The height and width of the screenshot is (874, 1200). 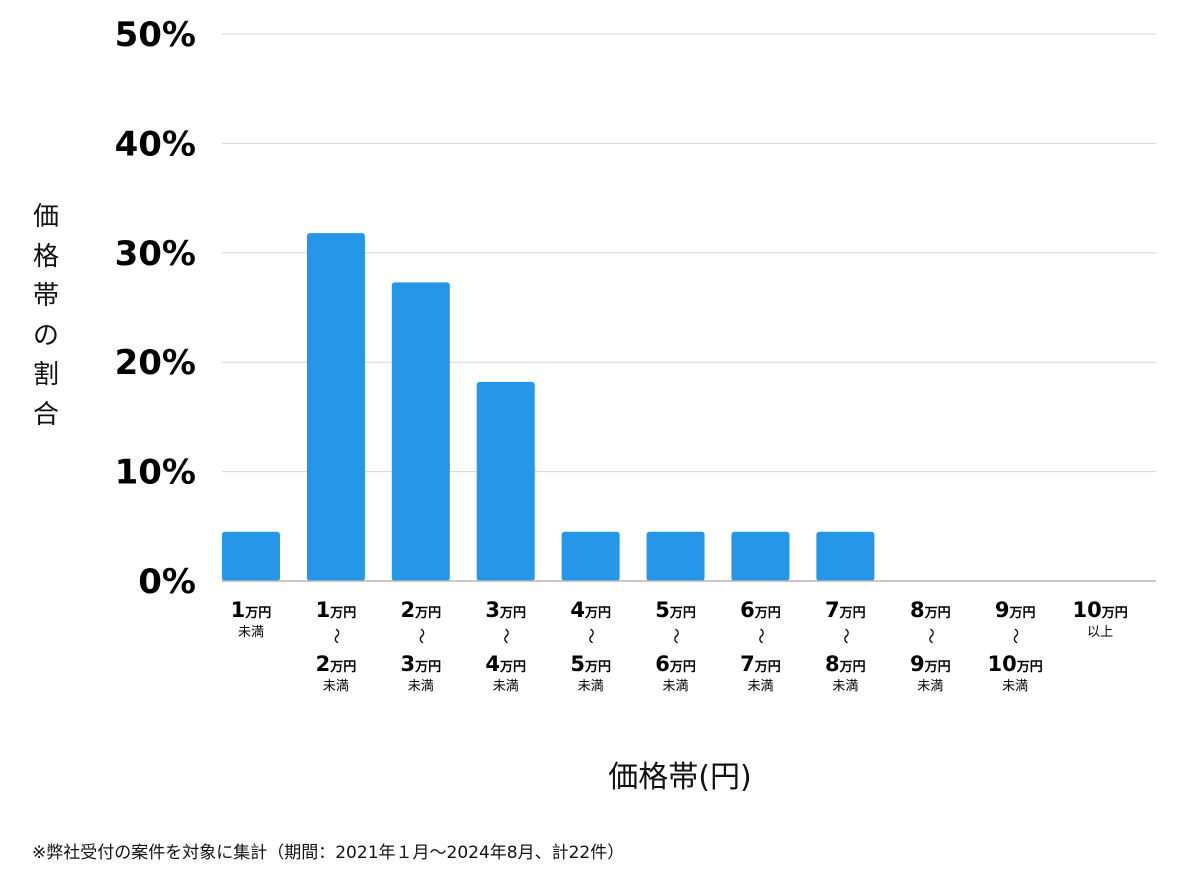 I want to click on y-axis-title-char: 帯, so click(x=45, y=296).